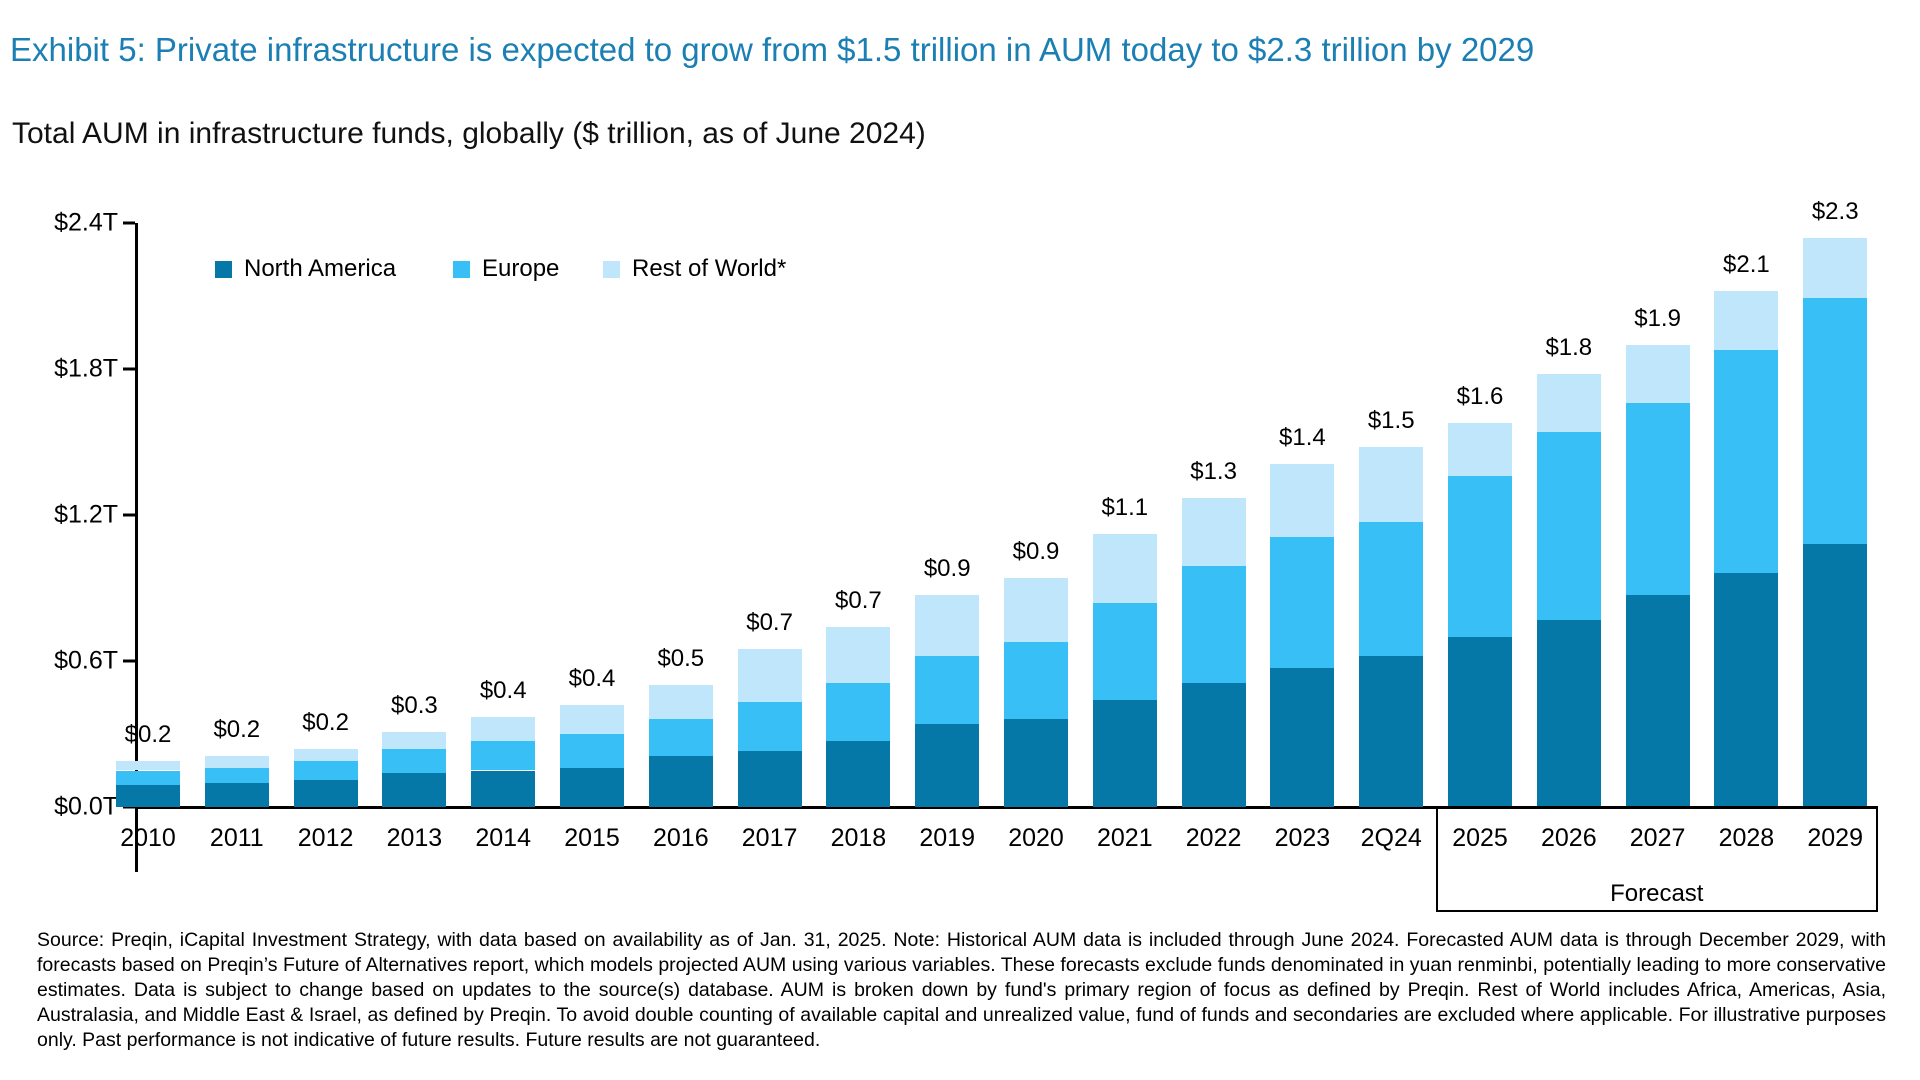 This screenshot has height=1080, width=1920. What do you see at coordinates (680, 781) in the screenshot?
I see `bar-segment-2016-north-america` at bounding box center [680, 781].